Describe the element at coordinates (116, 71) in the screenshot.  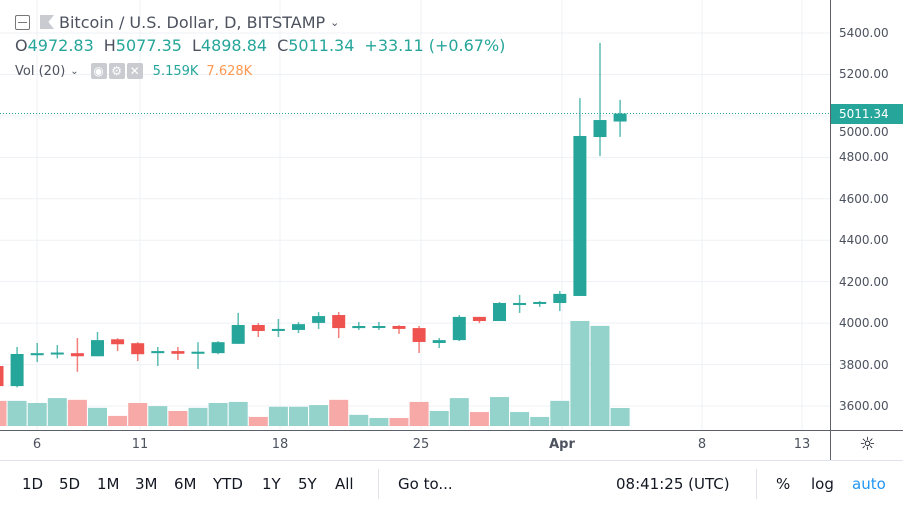
I see `gear-icon: ⚙` at that location.